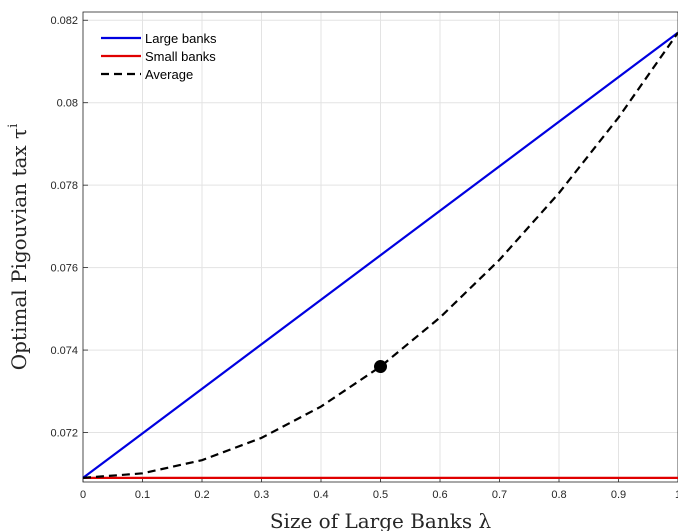 The height and width of the screenshot is (531, 678). What do you see at coordinates (64, 351) in the screenshot?
I see `y-tick-label: 0.074` at bounding box center [64, 351].